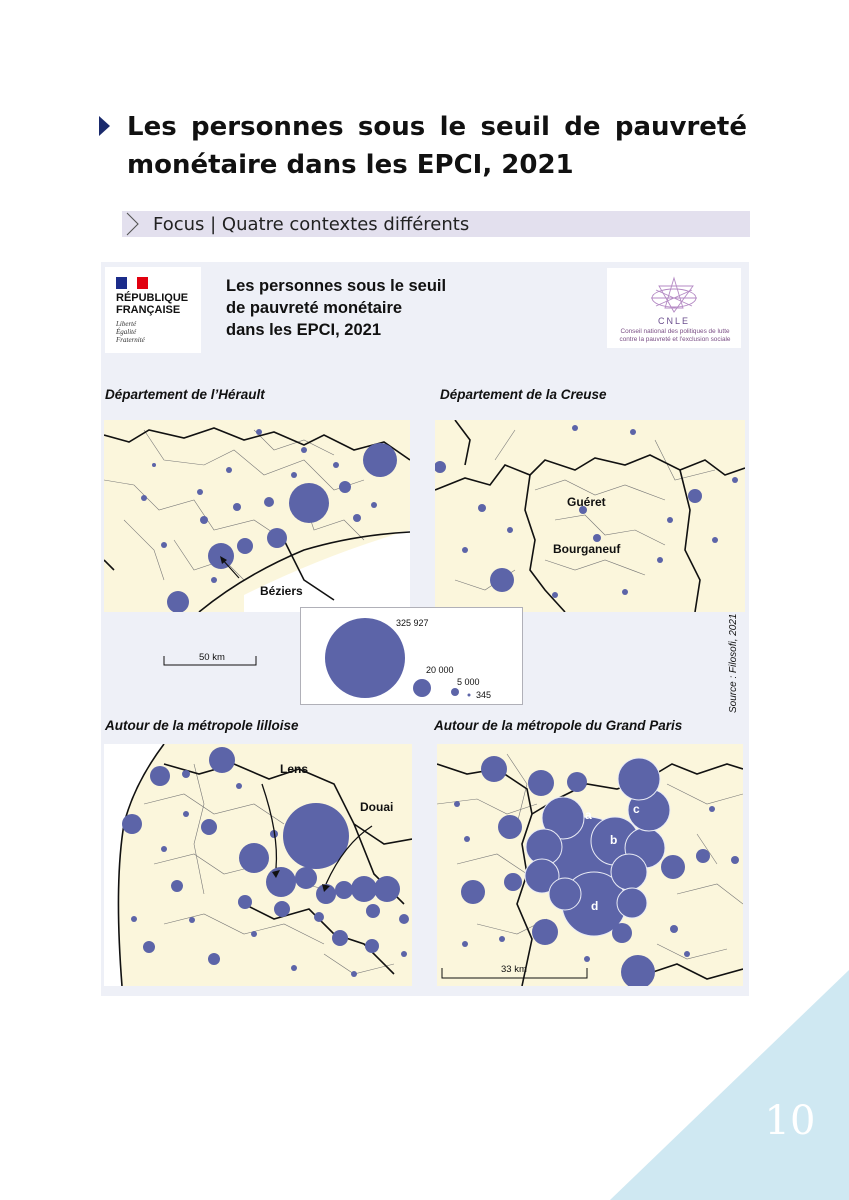 The width and height of the screenshot is (849, 1200). Describe the element at coordinates (130, 332) in the screenshot. I see `rf-motto: Liberté Égalité Fraternité` at that location.